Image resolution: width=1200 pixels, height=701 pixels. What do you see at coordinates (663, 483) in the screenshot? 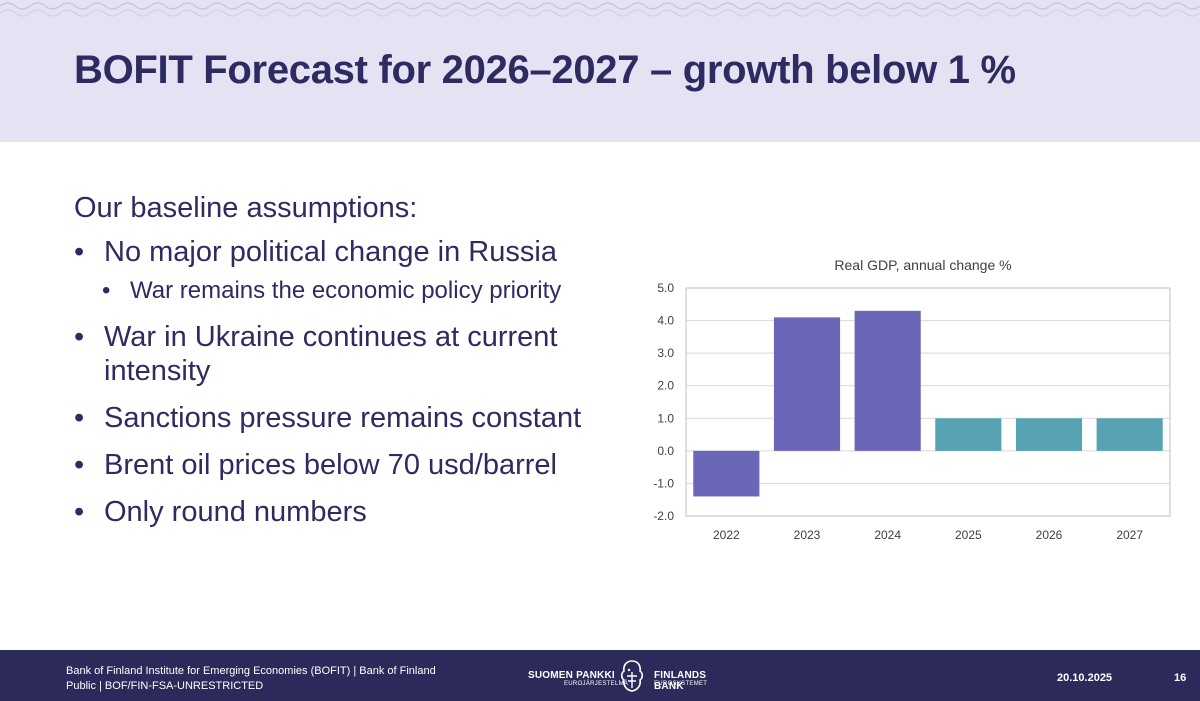
I see `y-tick-label: -1.0` at bounding box center [663, 483].